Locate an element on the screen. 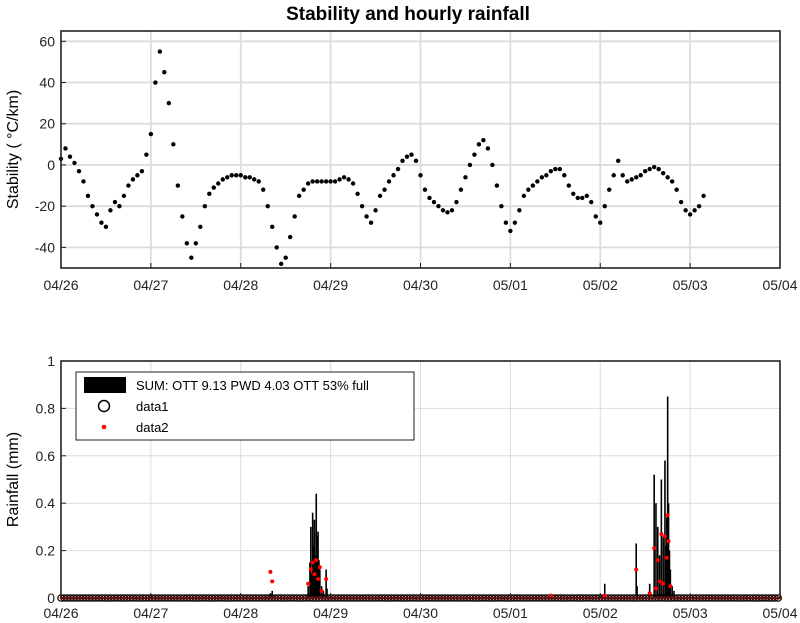 The image size is (800, 623). legend-label: data2 is located at coordinates (152, 427).